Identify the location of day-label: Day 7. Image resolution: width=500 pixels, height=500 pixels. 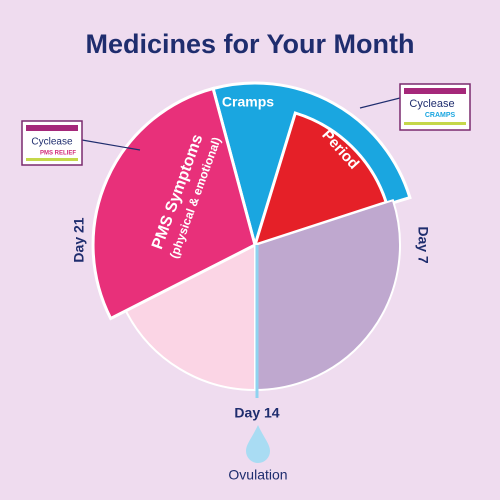
(423, 245).